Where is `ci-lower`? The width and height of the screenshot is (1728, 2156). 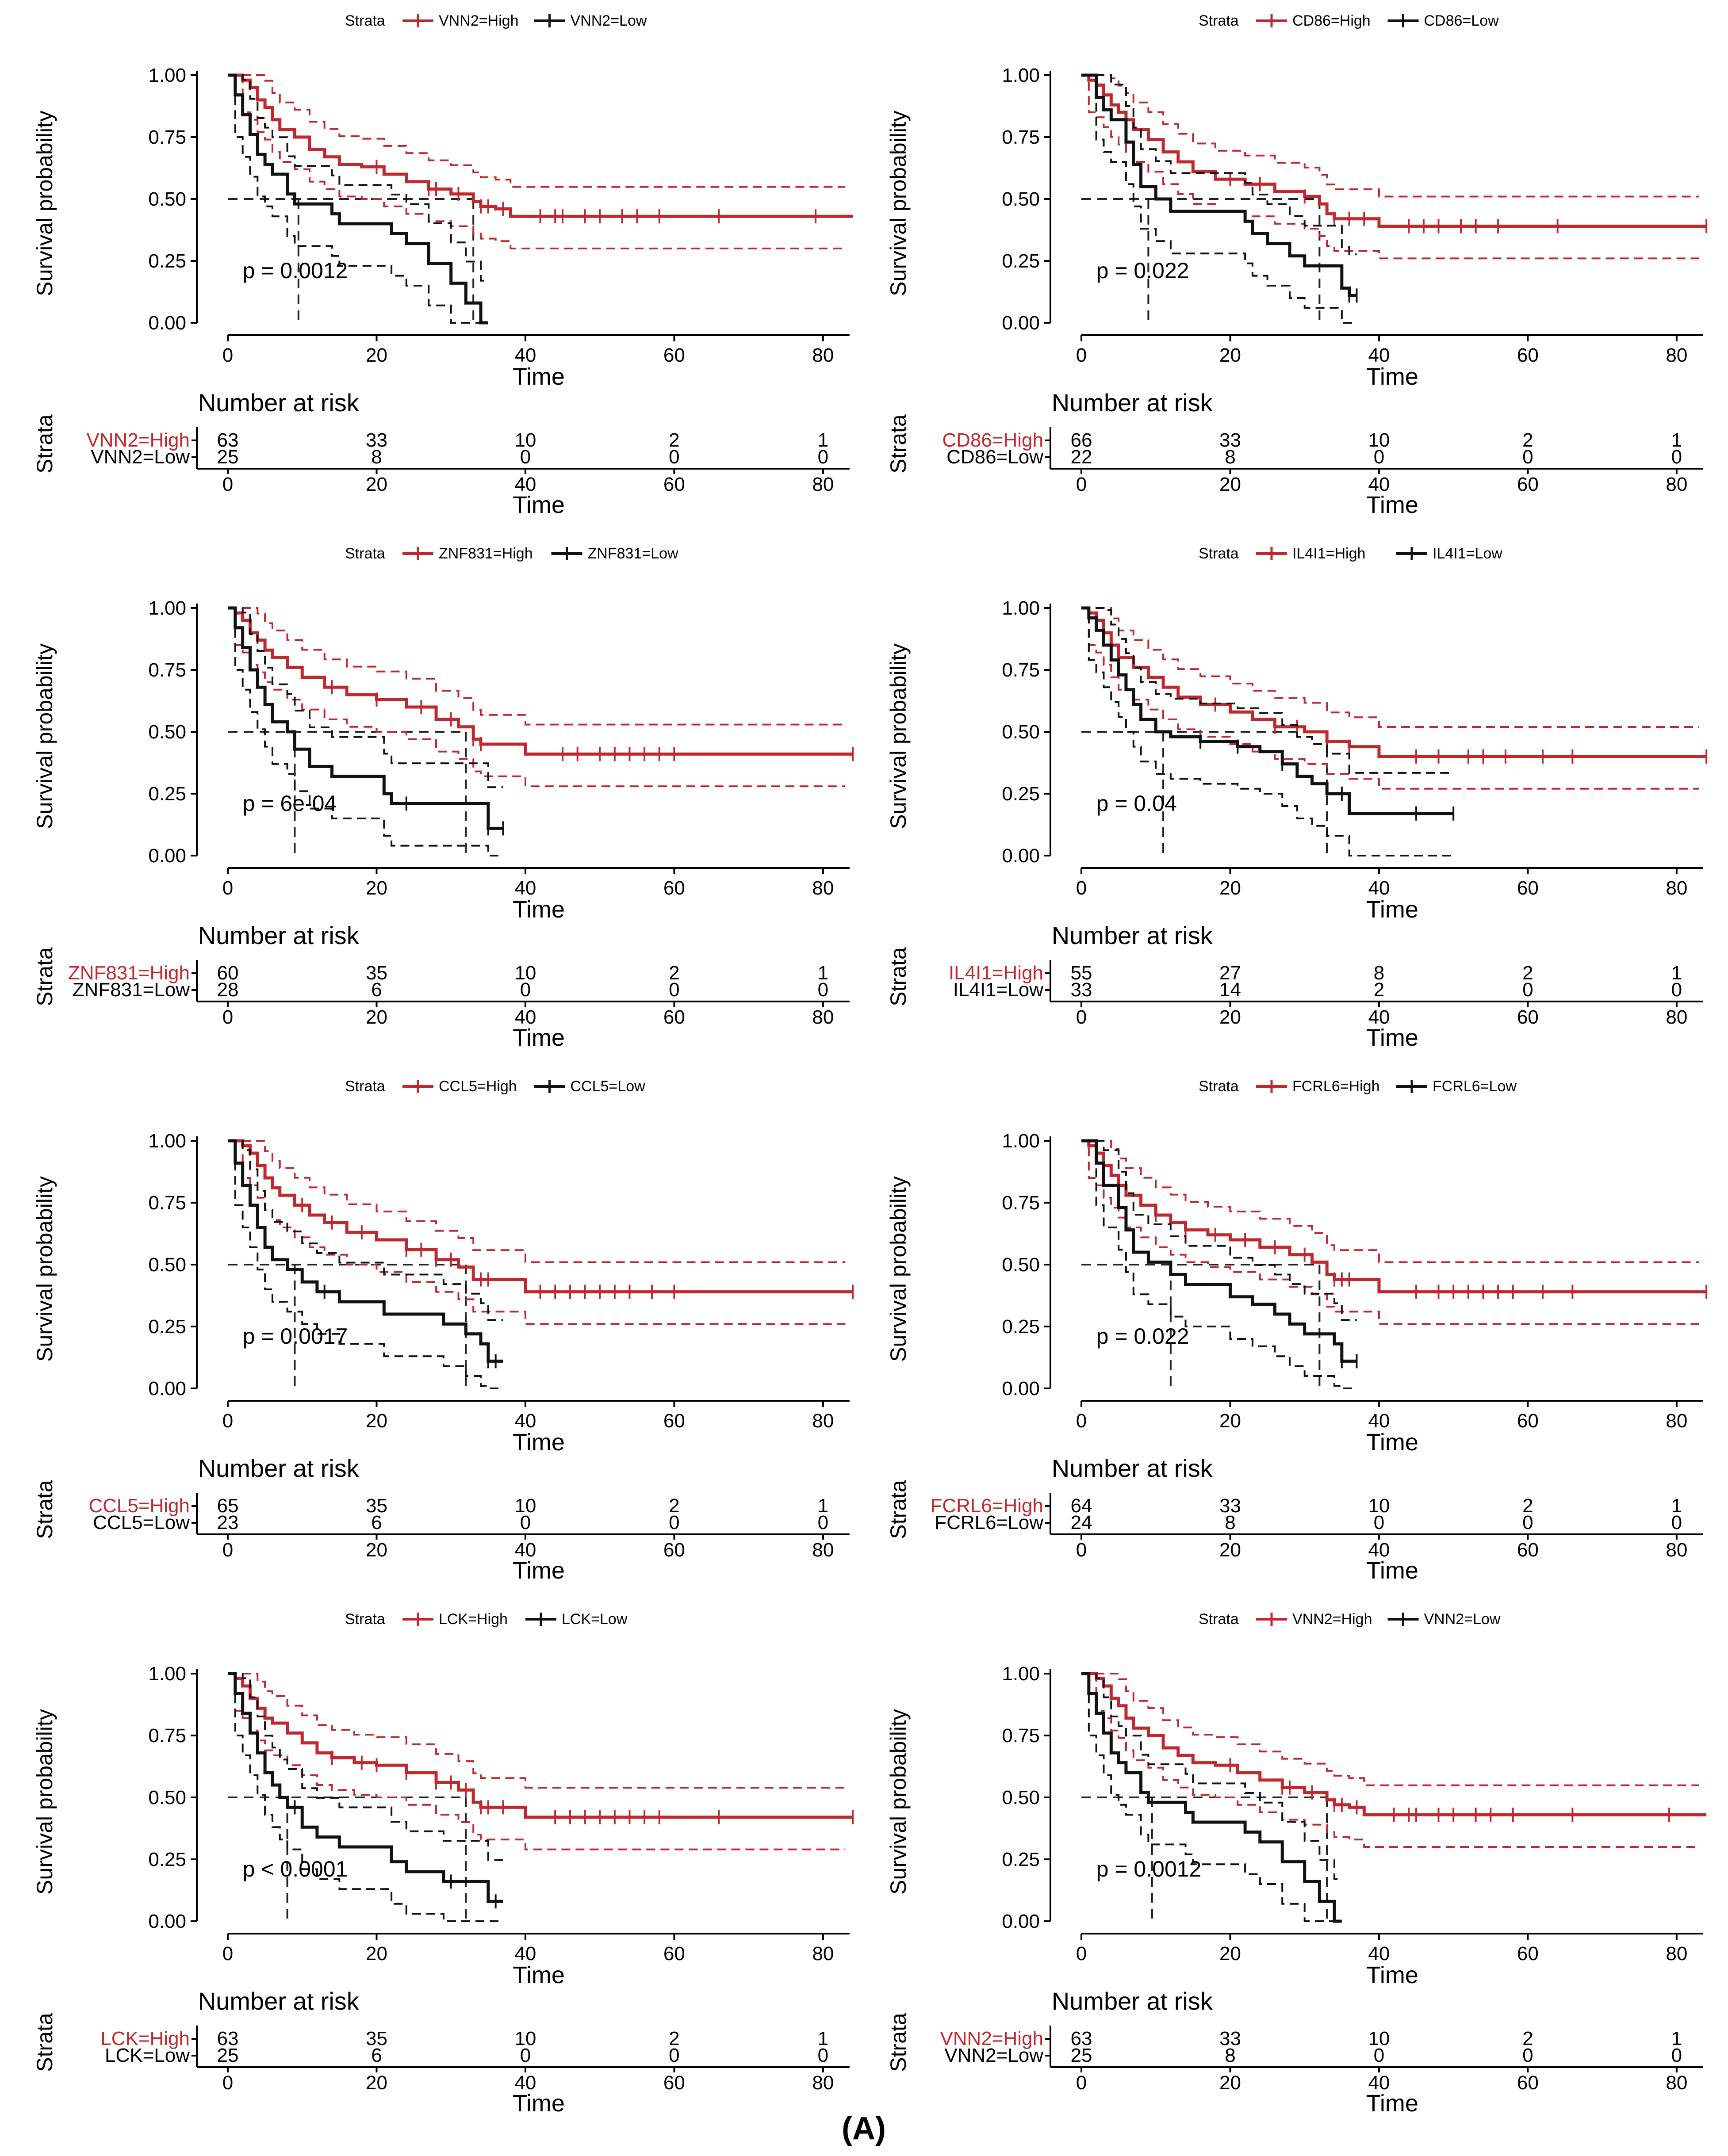
ci-lower is located at coordinates (537, 161).